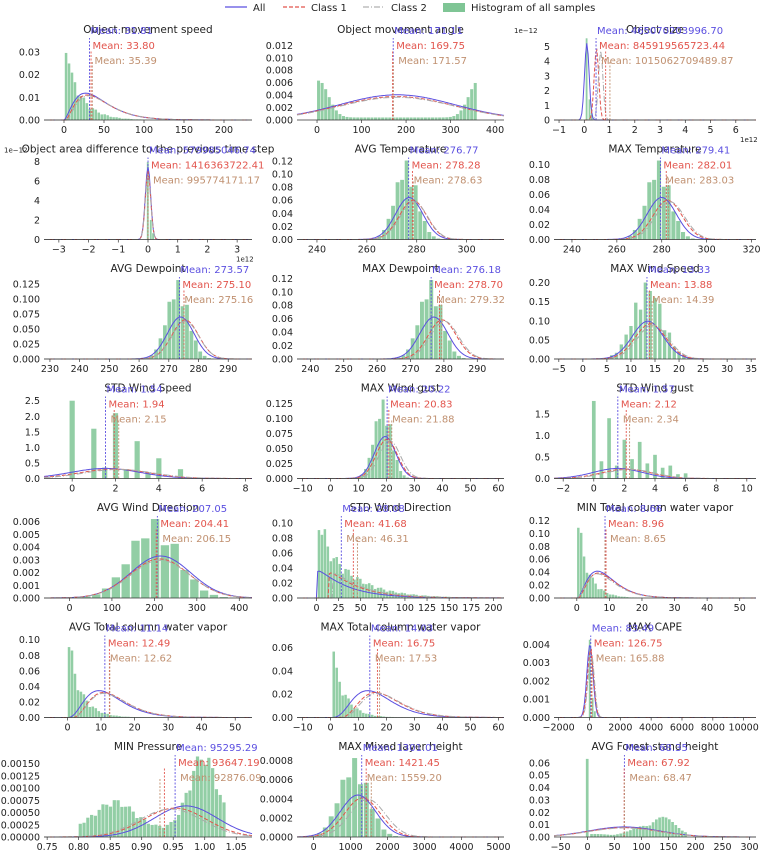 Image resolution: width=762 pixels, height=850 pixels. What do you see at coordinates (216, 285) in the screenshot?
I see `mean-label-class1: Mean: 275.10` at bounding box center [216, 285].